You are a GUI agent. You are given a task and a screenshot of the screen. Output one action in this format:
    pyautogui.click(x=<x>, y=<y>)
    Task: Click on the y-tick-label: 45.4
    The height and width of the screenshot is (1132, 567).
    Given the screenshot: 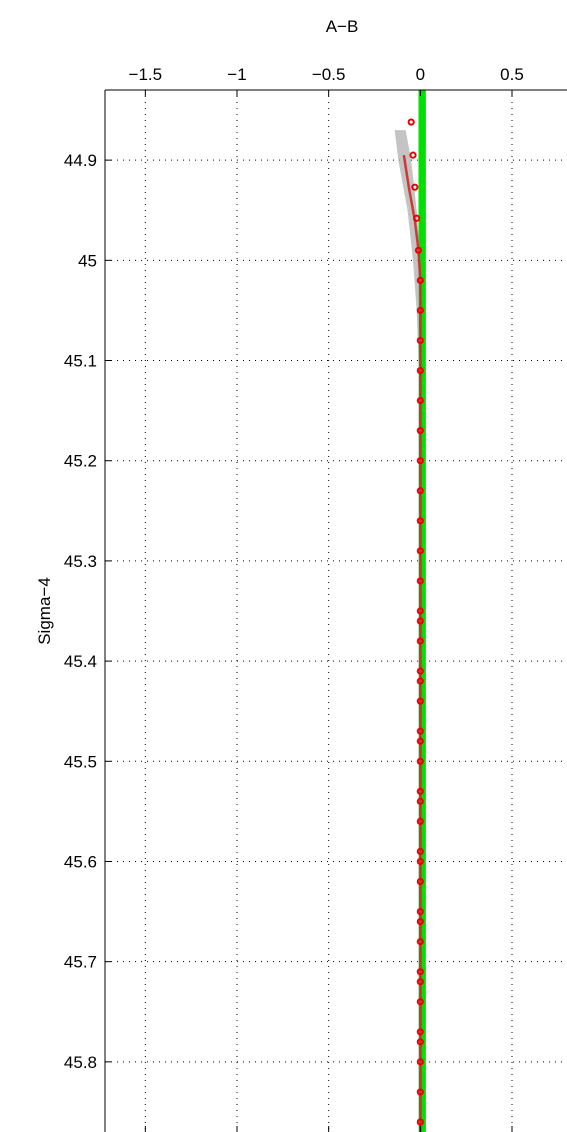 What is the action you would take?
    pyautogui.click(x=80, y=661)
    